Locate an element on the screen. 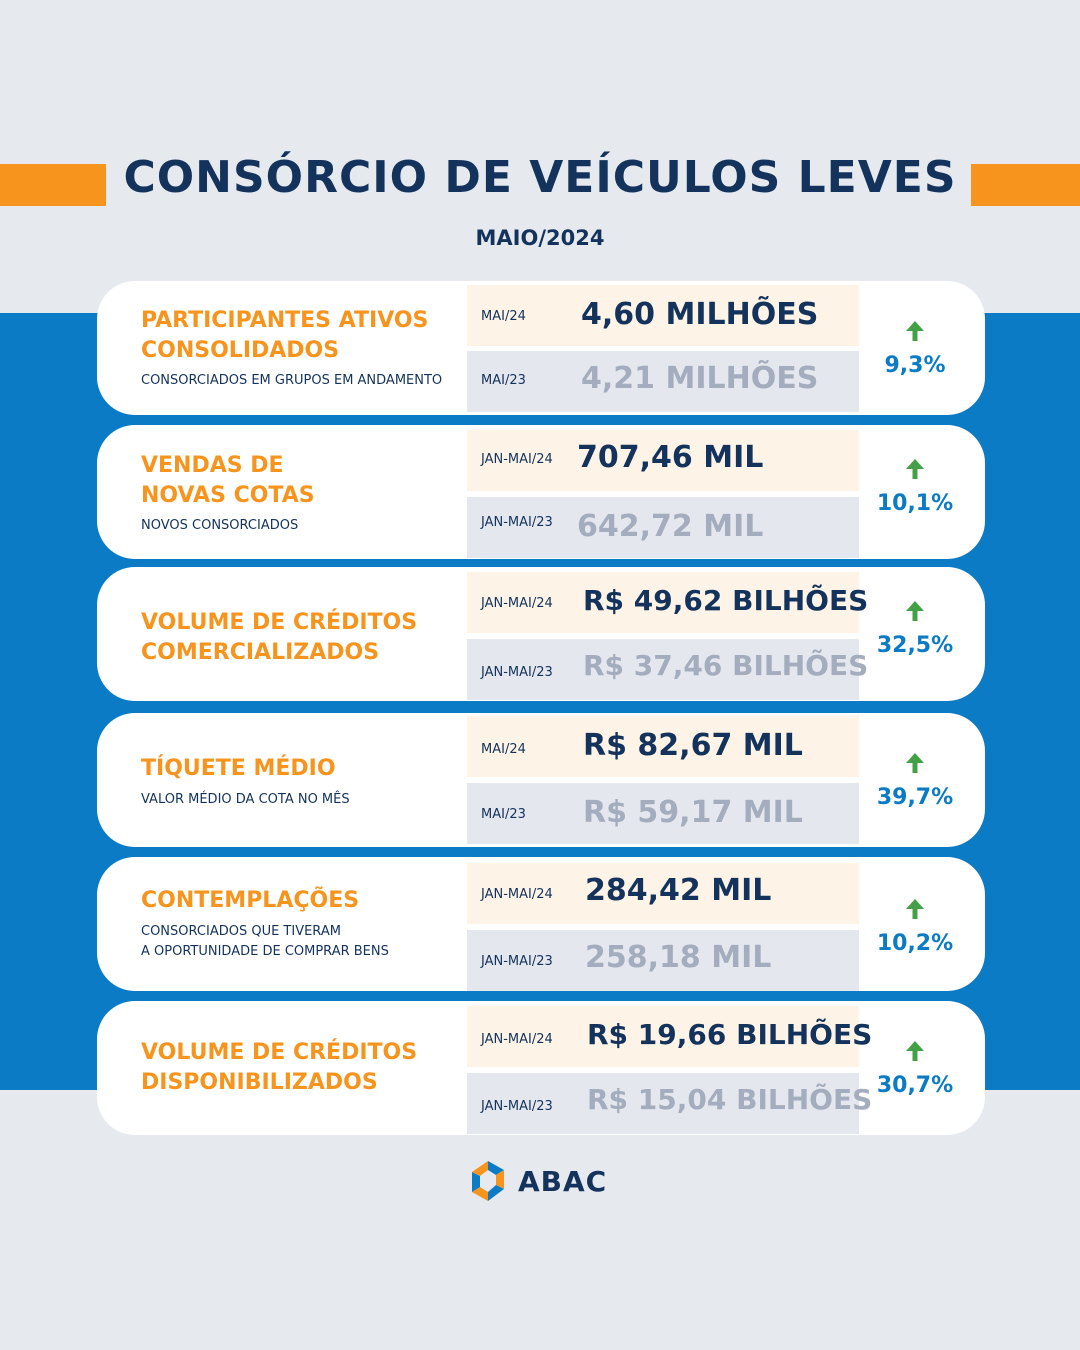  previous-period-row: MAI/23 4,21 MILHÕES is located at coordinates (663, 381).